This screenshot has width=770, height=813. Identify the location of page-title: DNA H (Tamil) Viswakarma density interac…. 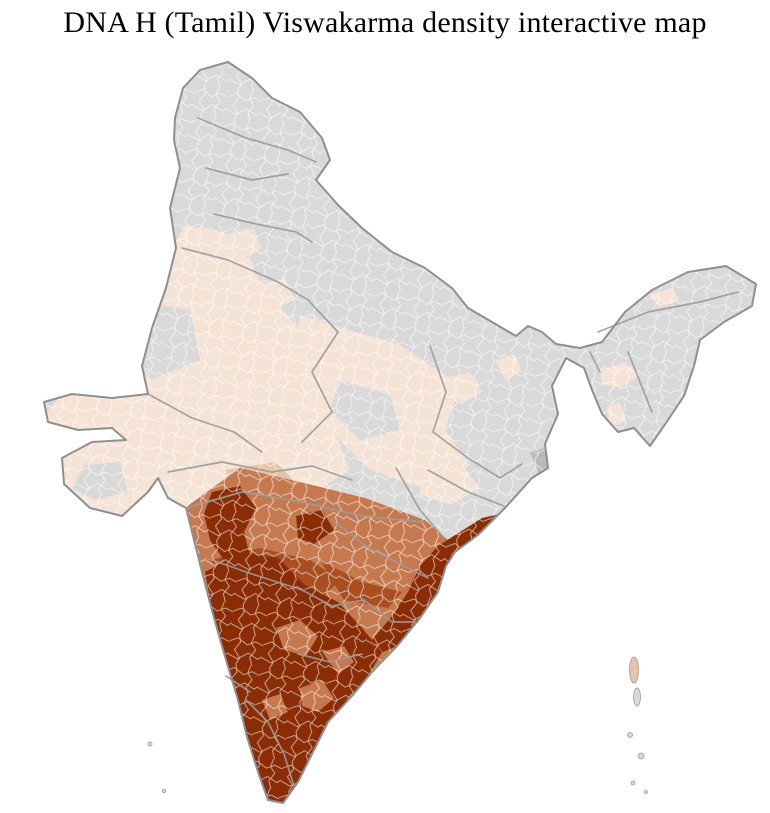
(385, 22).